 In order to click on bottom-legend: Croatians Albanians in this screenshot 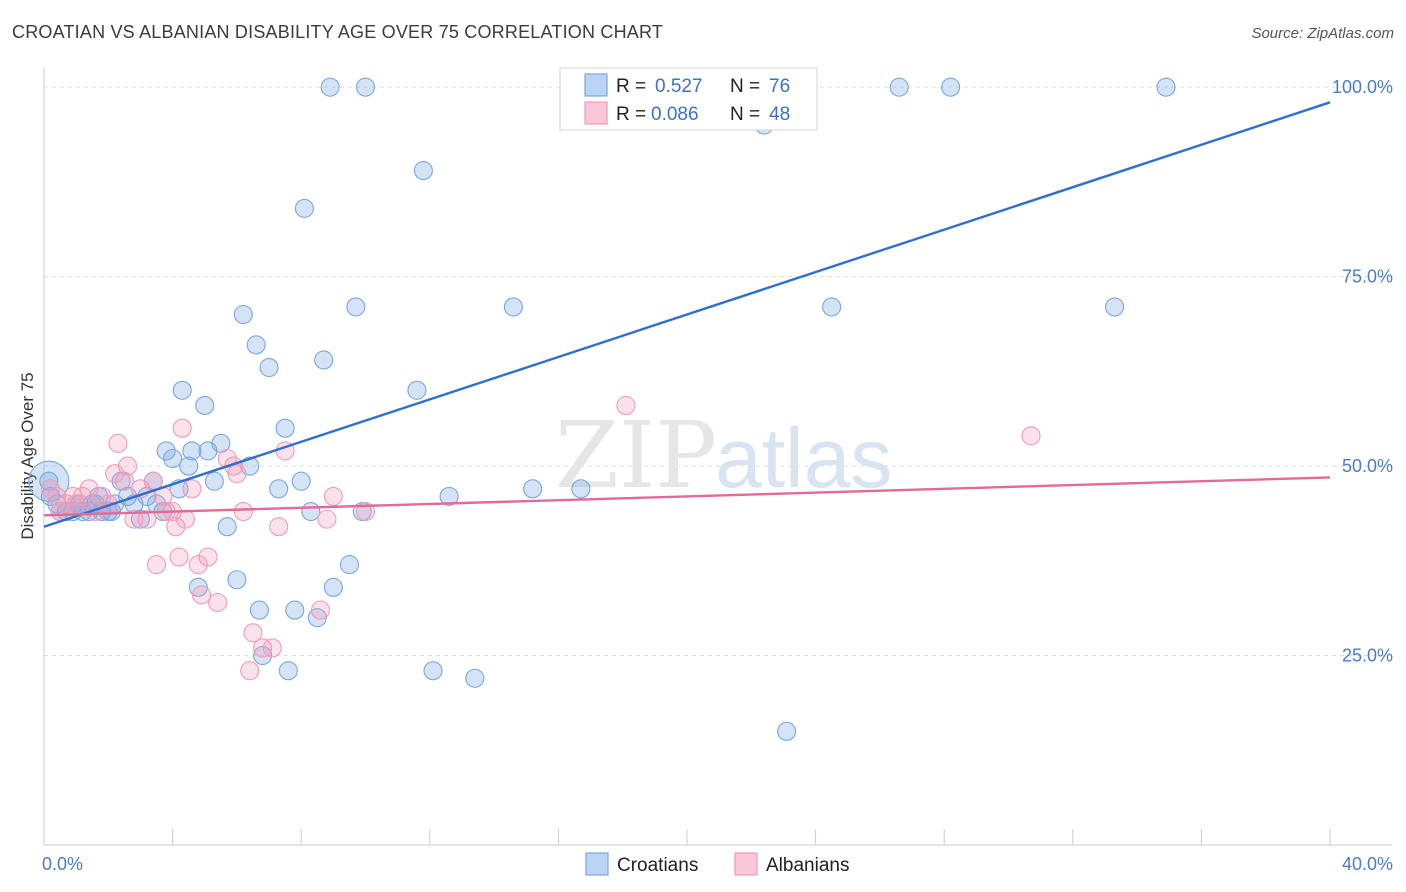, I will do `click(717, 864)`.